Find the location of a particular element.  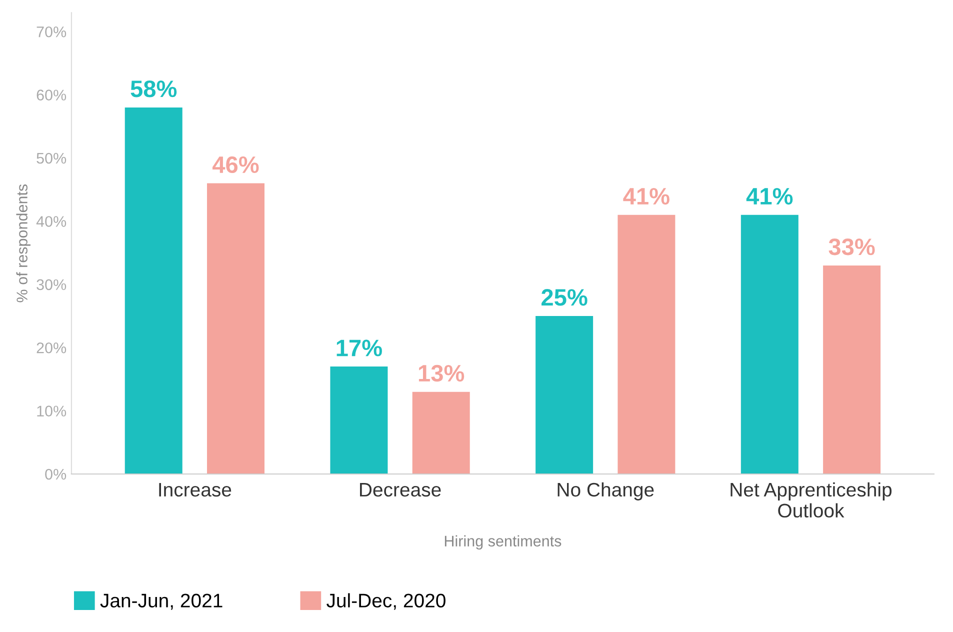

y-tick-label: 70% is located at coordinates (51, 32).